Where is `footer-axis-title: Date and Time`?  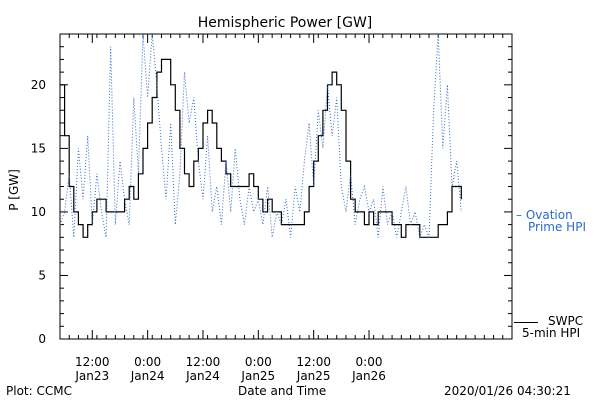 footer-axis-title: Date and Time is located at coordinates (282, 391).